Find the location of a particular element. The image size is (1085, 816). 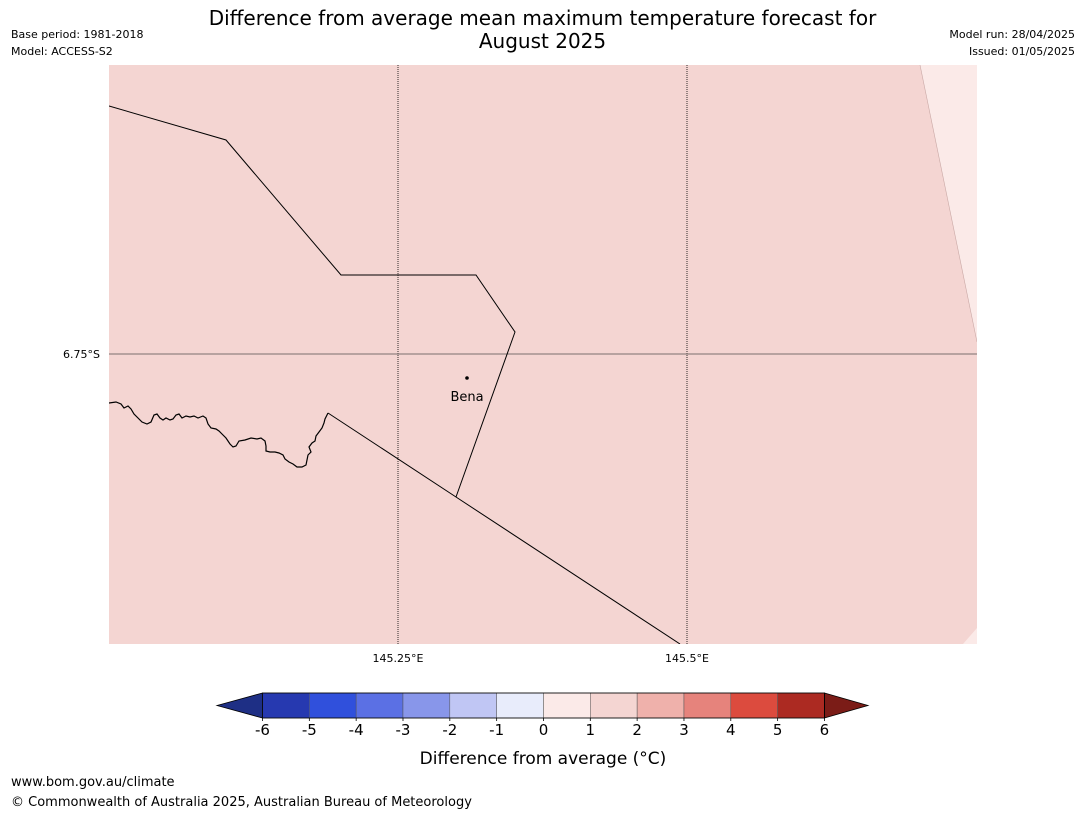

place-marker-bena is located at coordinates (467, 378).